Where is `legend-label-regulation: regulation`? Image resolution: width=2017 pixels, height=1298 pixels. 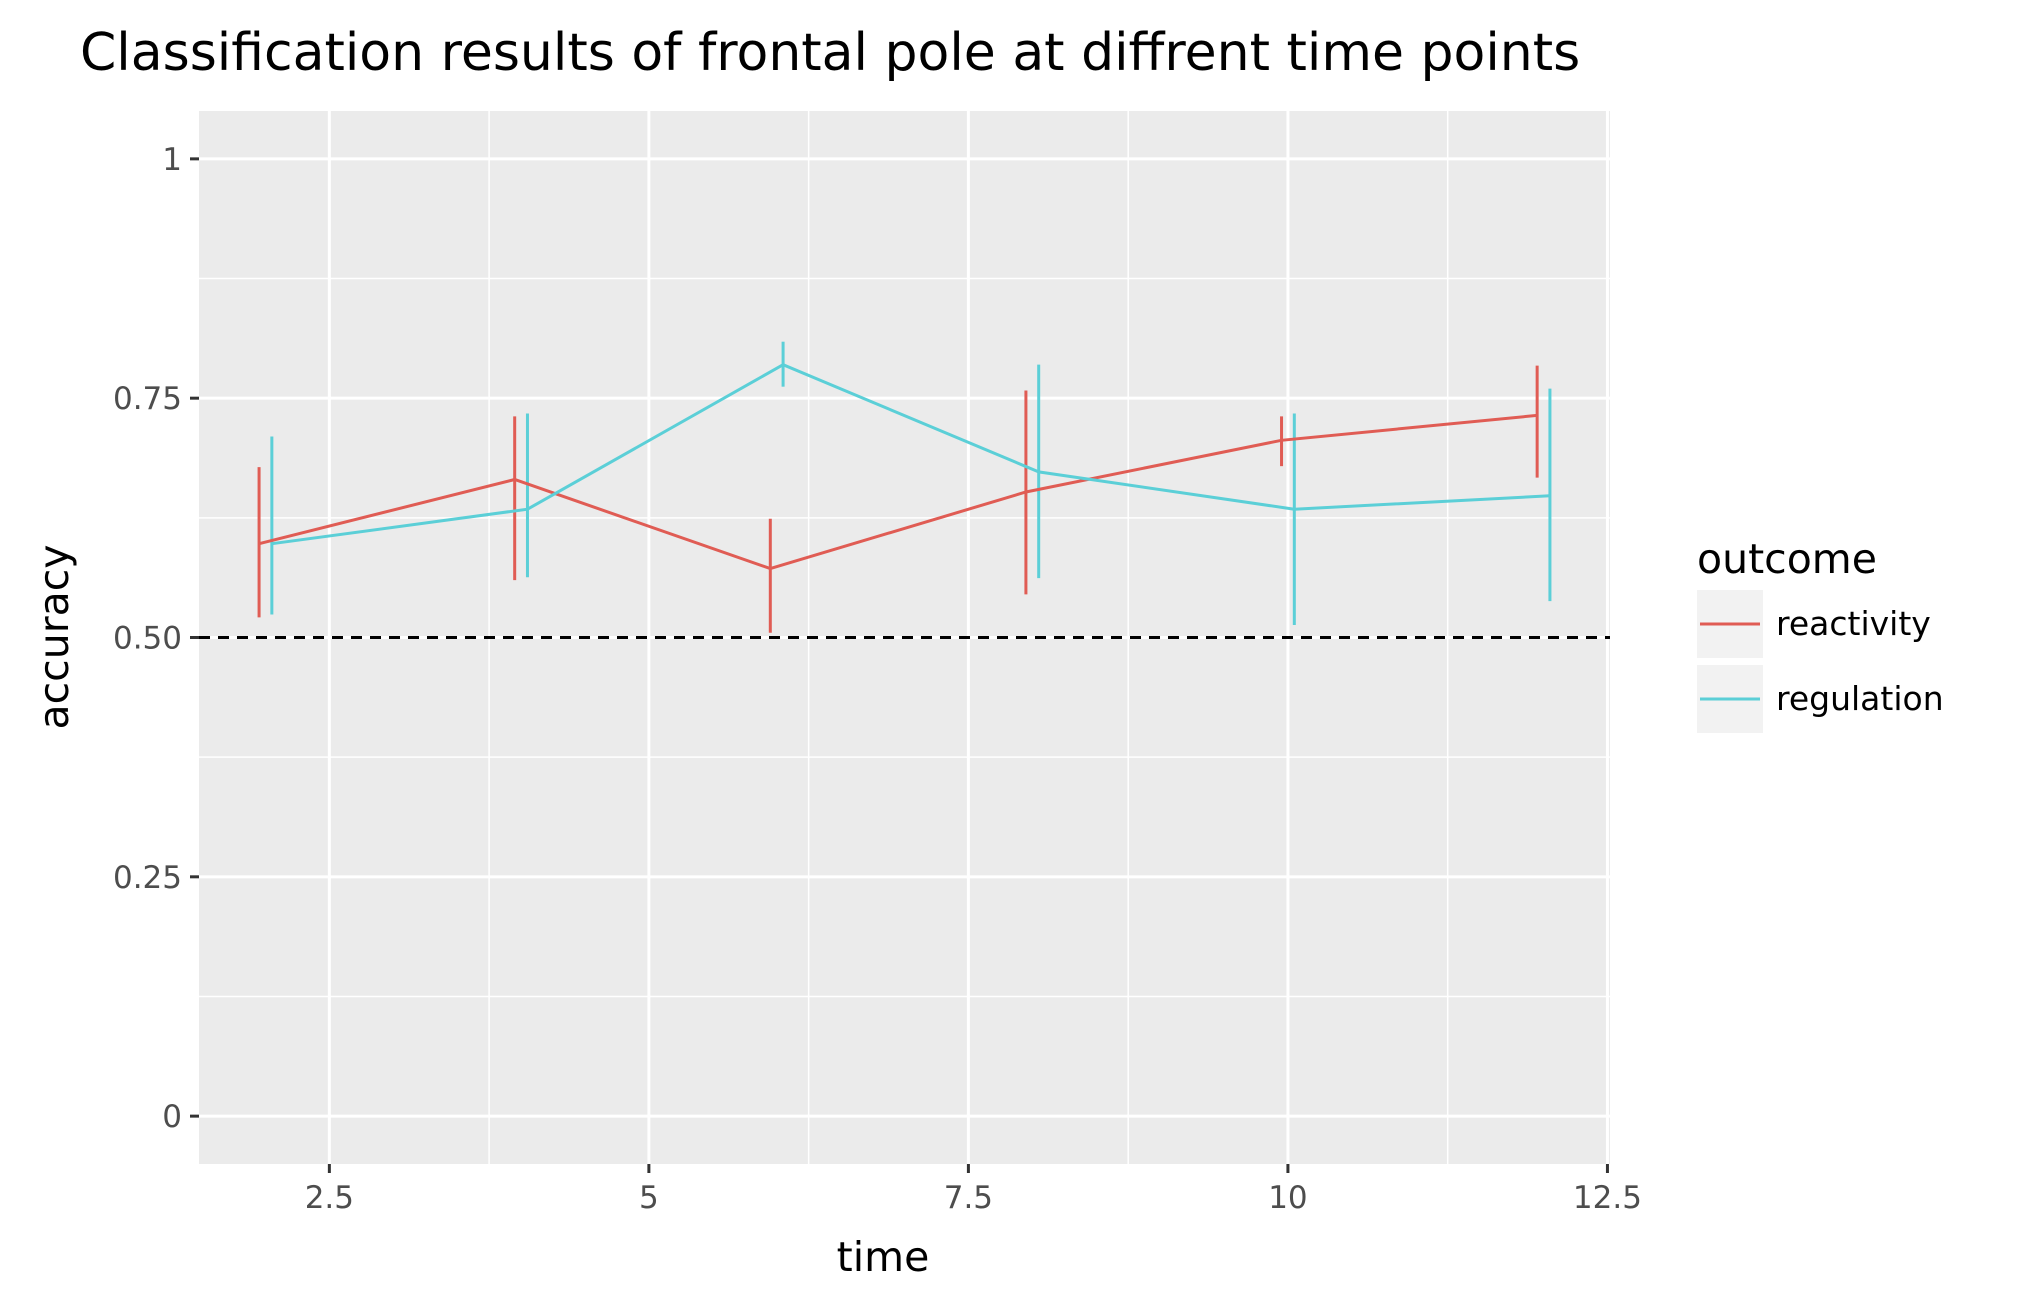
legend-label-regulation: regulation is located at coordinates (1860, 698).